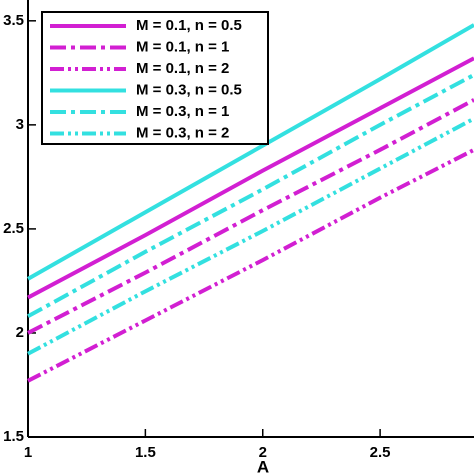 This screenshot has height=474, width=474. Describe the element at coordinates (263, 452) in the screenshot. I see `x-tick-label: 2` at that location.